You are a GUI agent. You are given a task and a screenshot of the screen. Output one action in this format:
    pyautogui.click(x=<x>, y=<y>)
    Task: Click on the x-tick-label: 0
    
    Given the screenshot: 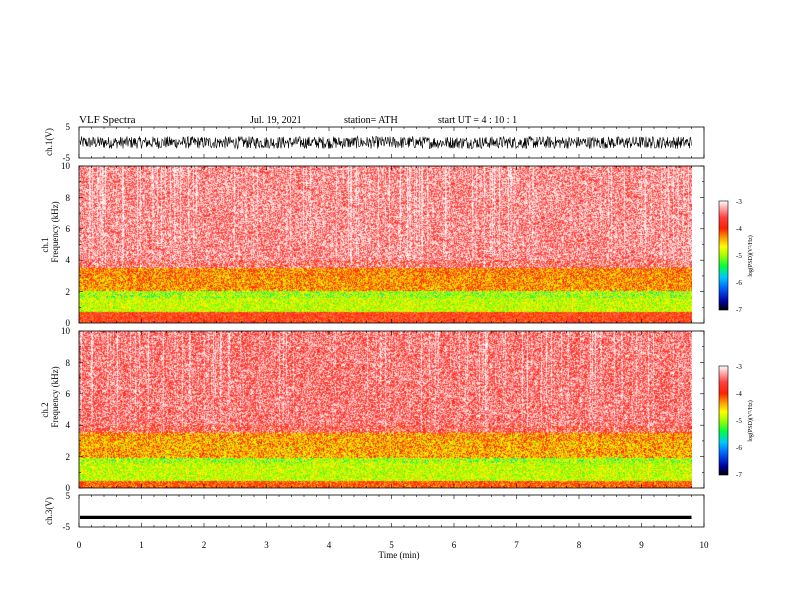 What is the action you would take?
    pyautogui.click(x=79, y=545)
    